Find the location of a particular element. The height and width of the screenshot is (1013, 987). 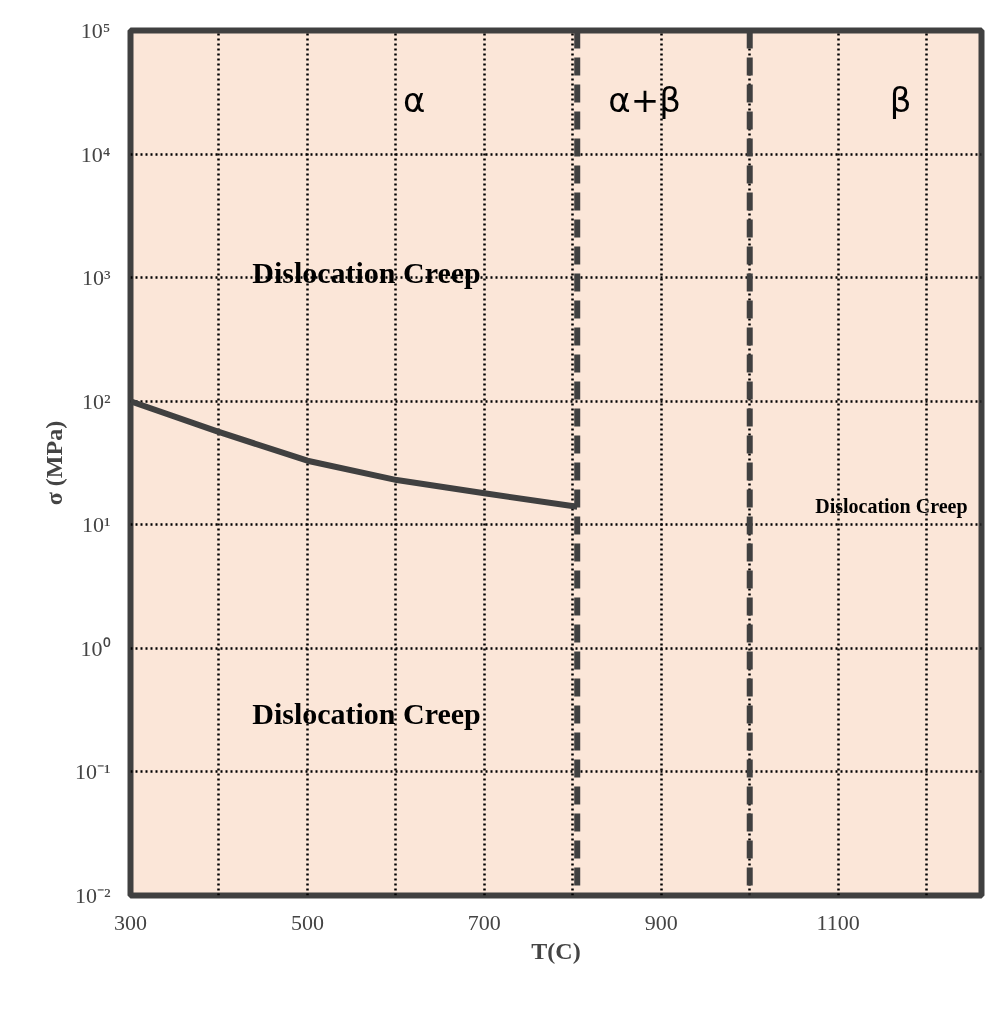

y-tick-label: 10³ is located at coordinates (96, 278).